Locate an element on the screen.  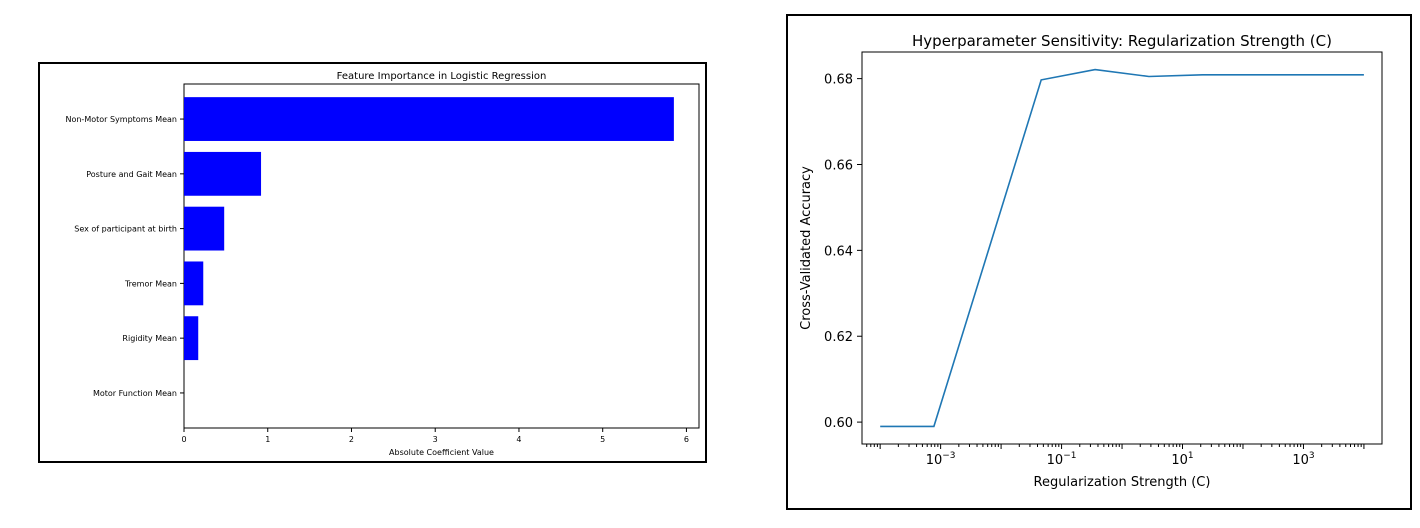
y-tick-label: 0.68 is located at coordinates (838, 80).